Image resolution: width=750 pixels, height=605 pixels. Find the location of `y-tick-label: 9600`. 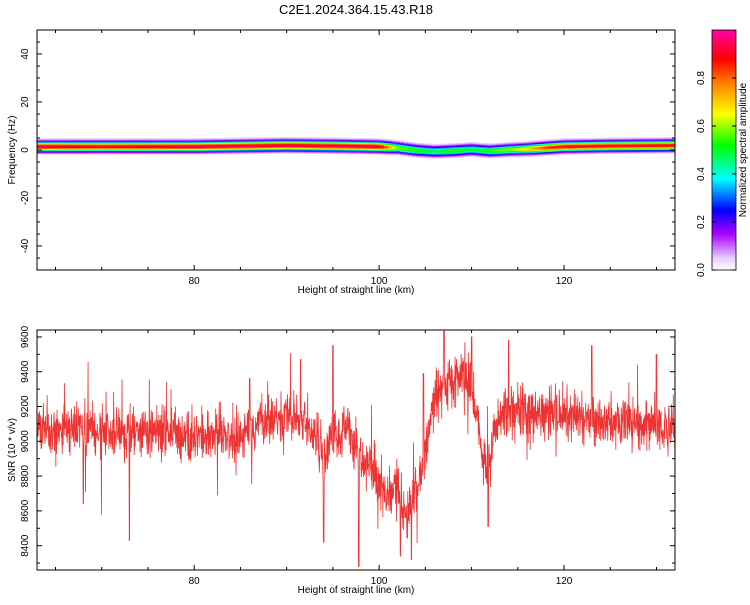

y-tick-label: 9600 is located at coordinates (25, 336).